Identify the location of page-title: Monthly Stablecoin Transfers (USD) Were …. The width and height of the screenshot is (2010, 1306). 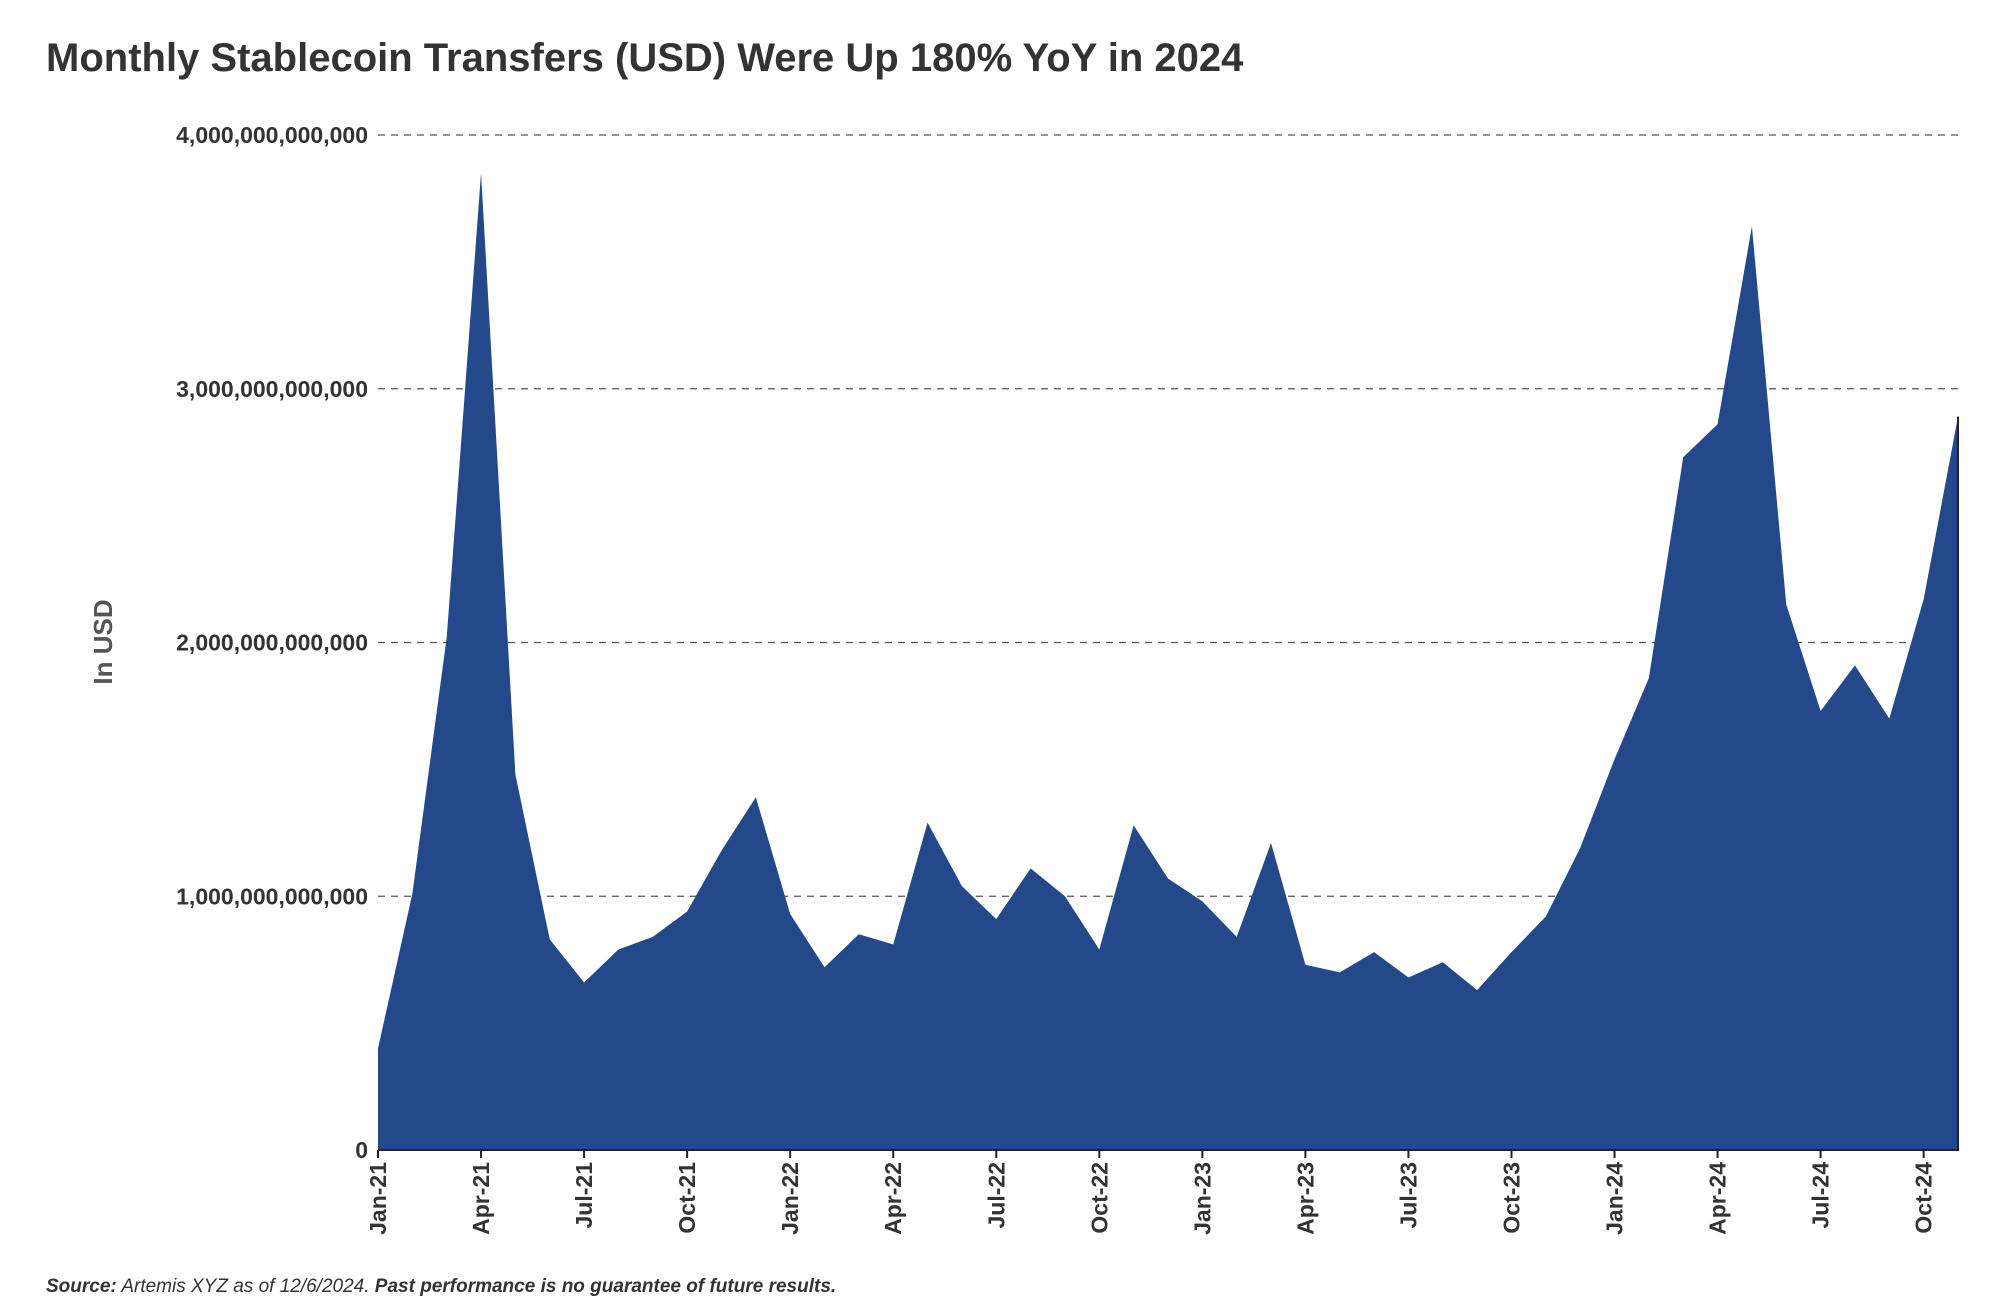
(645, 58).